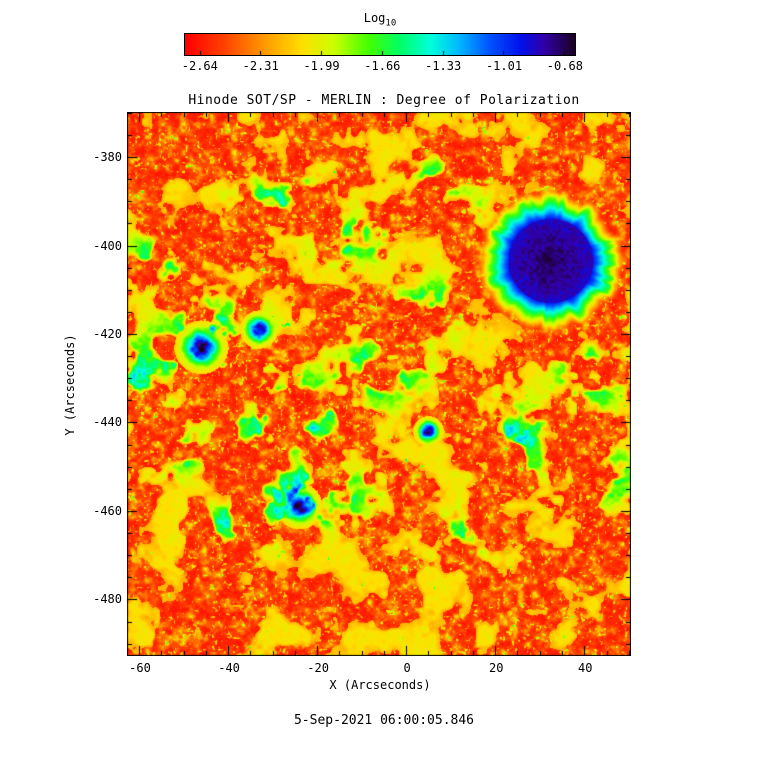 The image size is (768, 768). What do you see at coordinates (107, 599) in the screenshot?
I see `y-tick-label: -480` at bounding box center [107, 599].